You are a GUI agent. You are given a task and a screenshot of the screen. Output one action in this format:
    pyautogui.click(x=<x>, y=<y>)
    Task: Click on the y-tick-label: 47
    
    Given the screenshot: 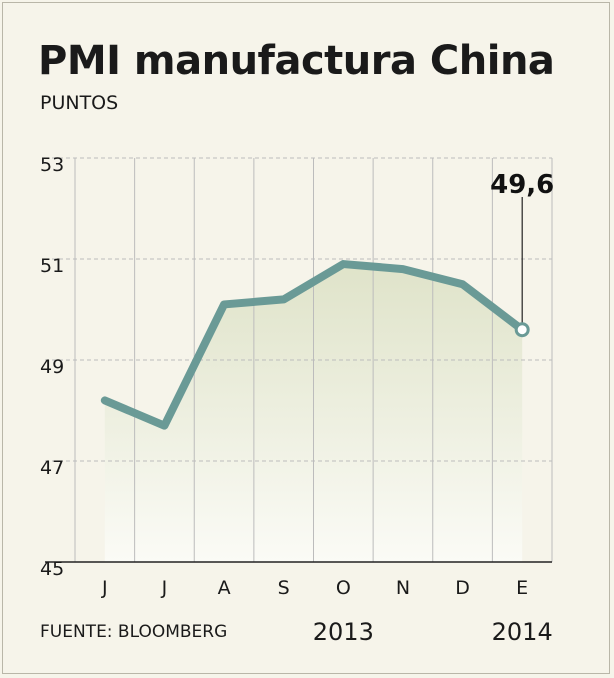 What is the action you would take?
    pyautogui.click(x=52, y=468)
    